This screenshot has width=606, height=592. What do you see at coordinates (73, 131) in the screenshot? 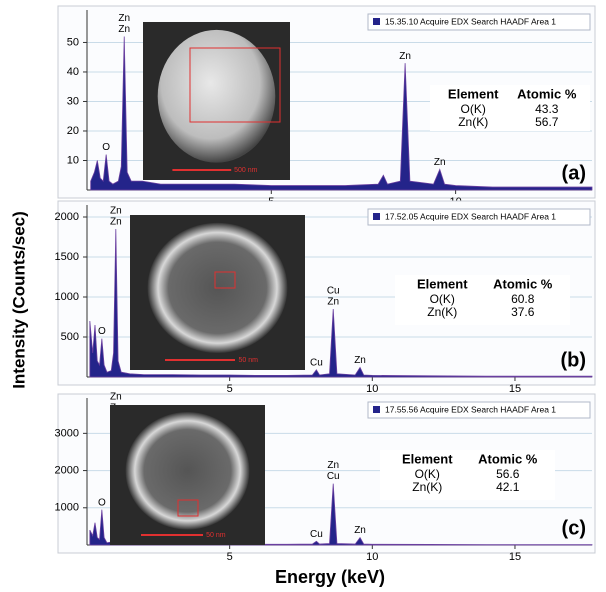
I see `y-tick-label: 20` at bounding box center [73, 131].